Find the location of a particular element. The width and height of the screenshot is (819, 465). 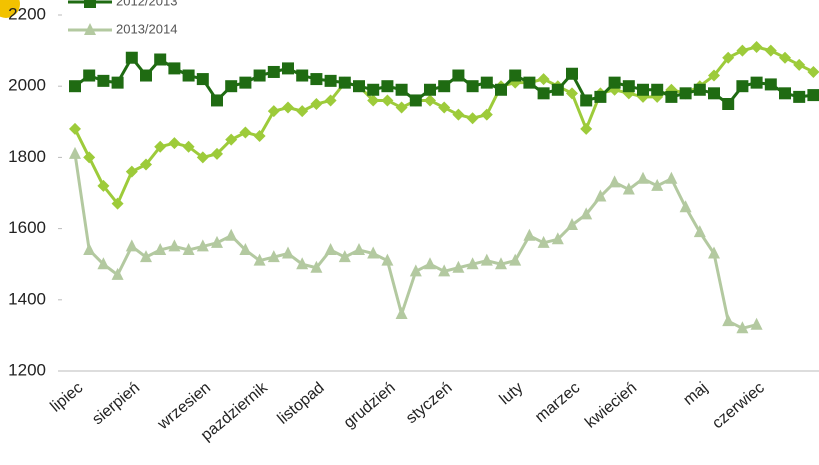

badge is located at coordinates (10, 9).